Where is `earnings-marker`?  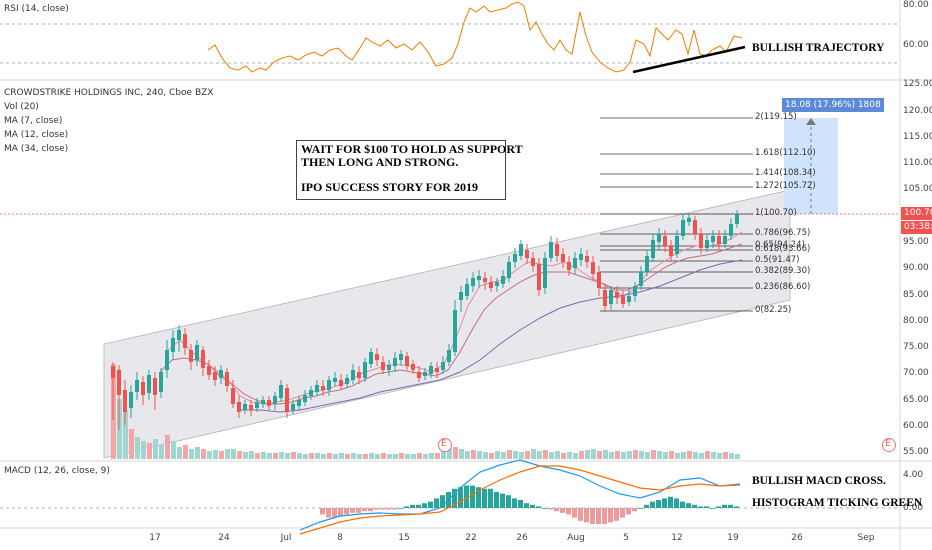 earnings-marker is located at coordinates (889, 445).